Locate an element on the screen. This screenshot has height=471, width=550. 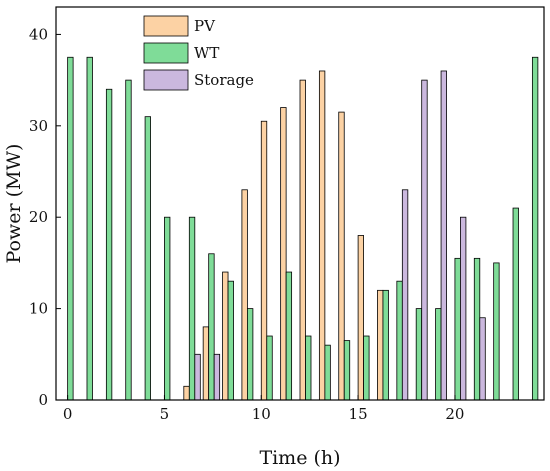
bar-wt-h9 is located at coordinates (250, 354).